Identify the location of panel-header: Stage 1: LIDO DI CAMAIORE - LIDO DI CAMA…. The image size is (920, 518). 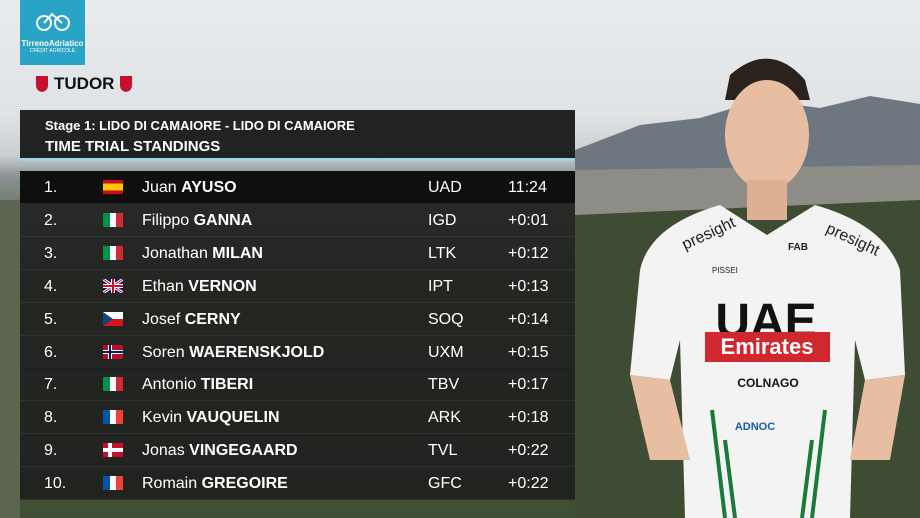
(297, 135).